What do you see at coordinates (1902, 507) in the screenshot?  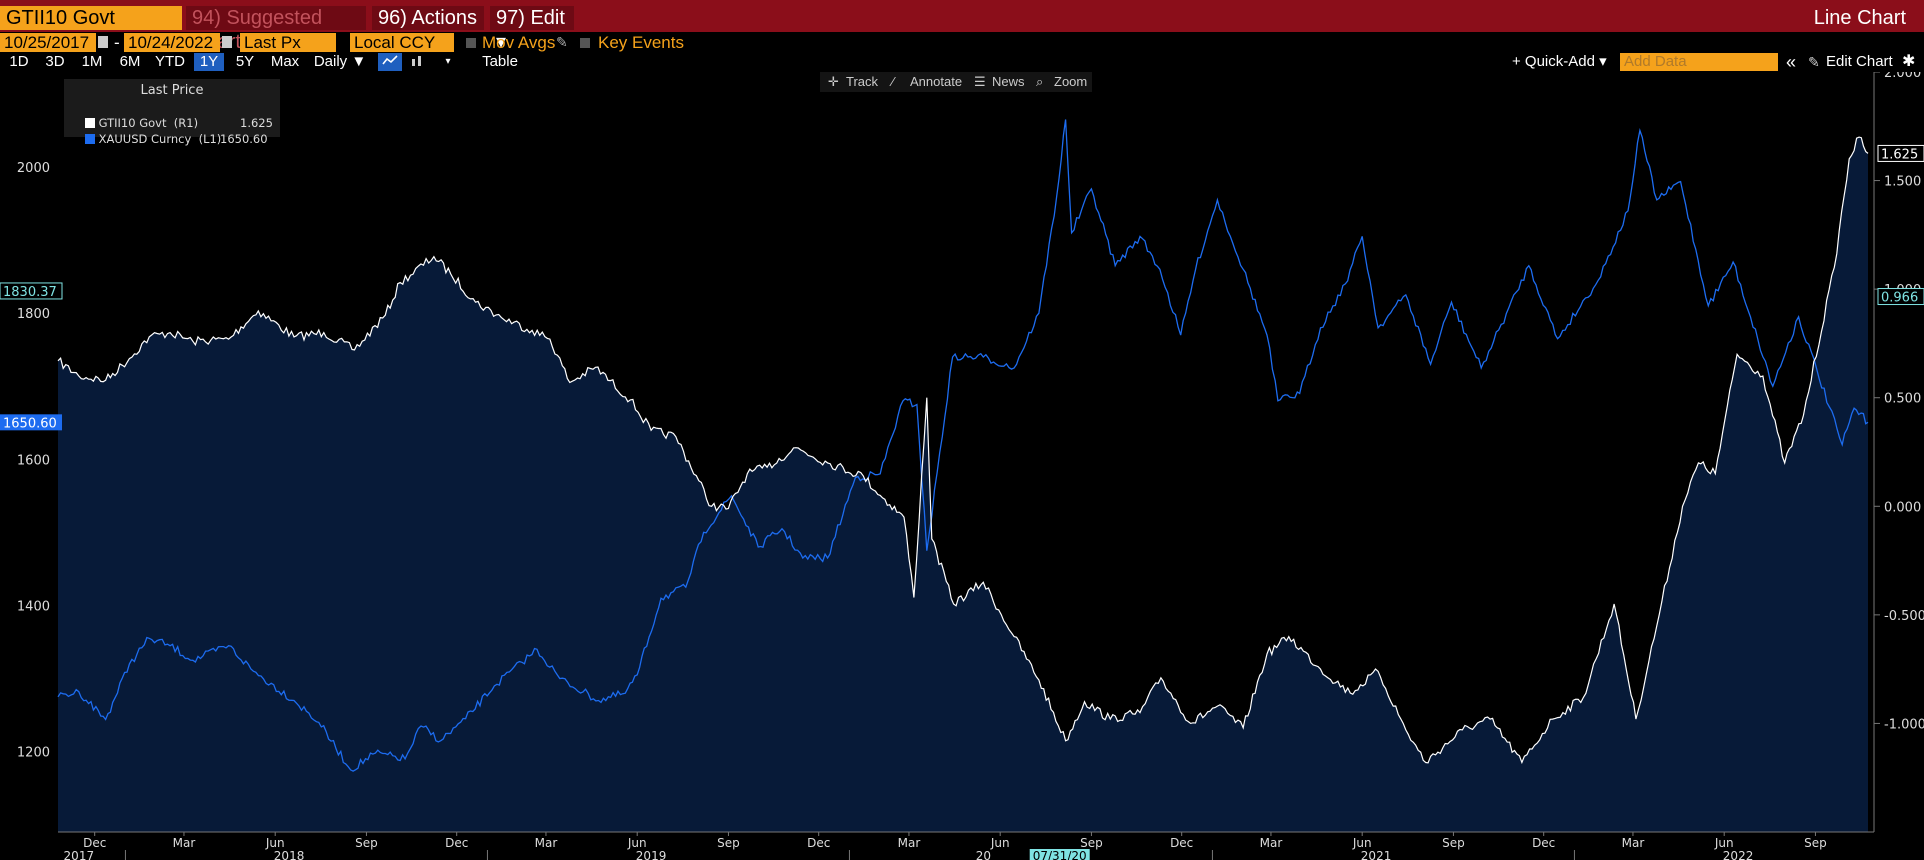 I see `right-axis-tick-label: 0.000` at bounding box center [1902, 507].